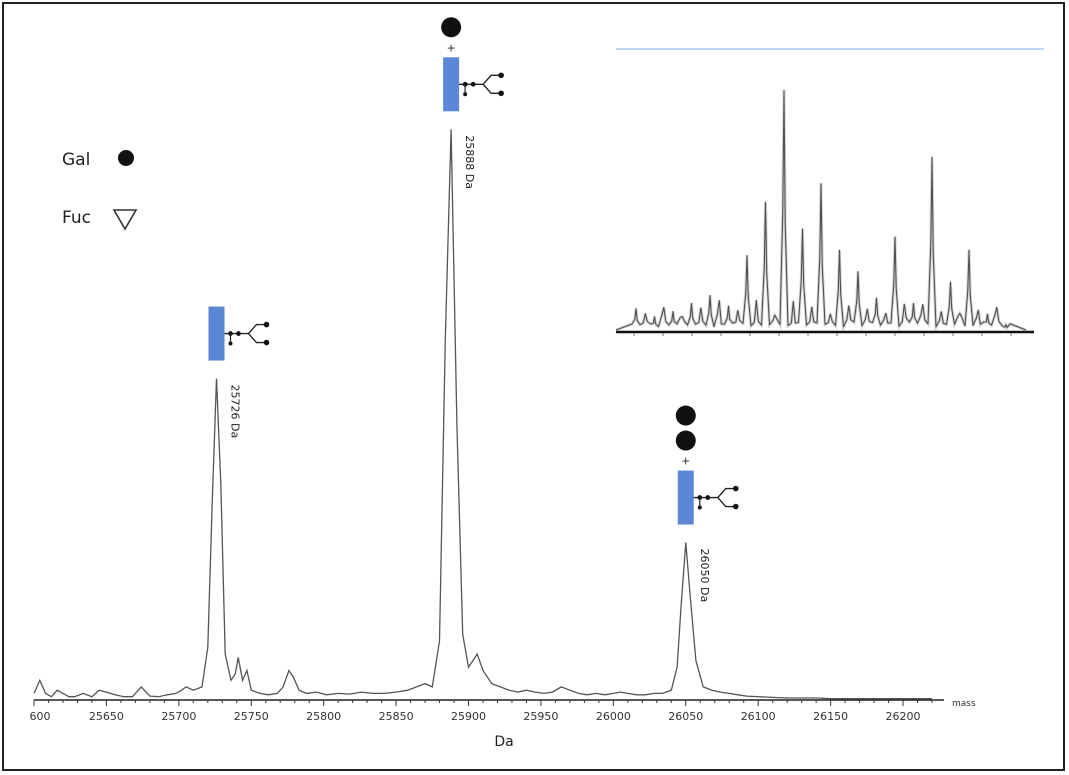  What do you see at coordinates (40, 716) in the screenshot?
I see `x-tick-label: 600` at bounding box center [40, 716].